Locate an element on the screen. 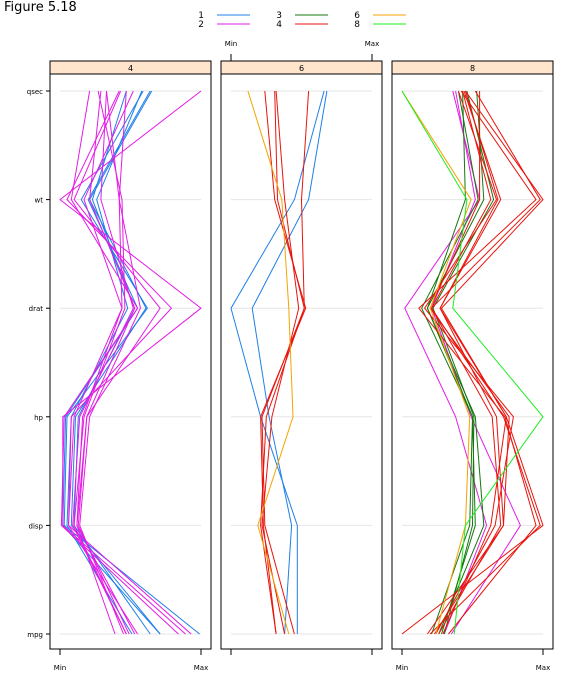  legend-label: 8 is located at coordinates (357, 25).